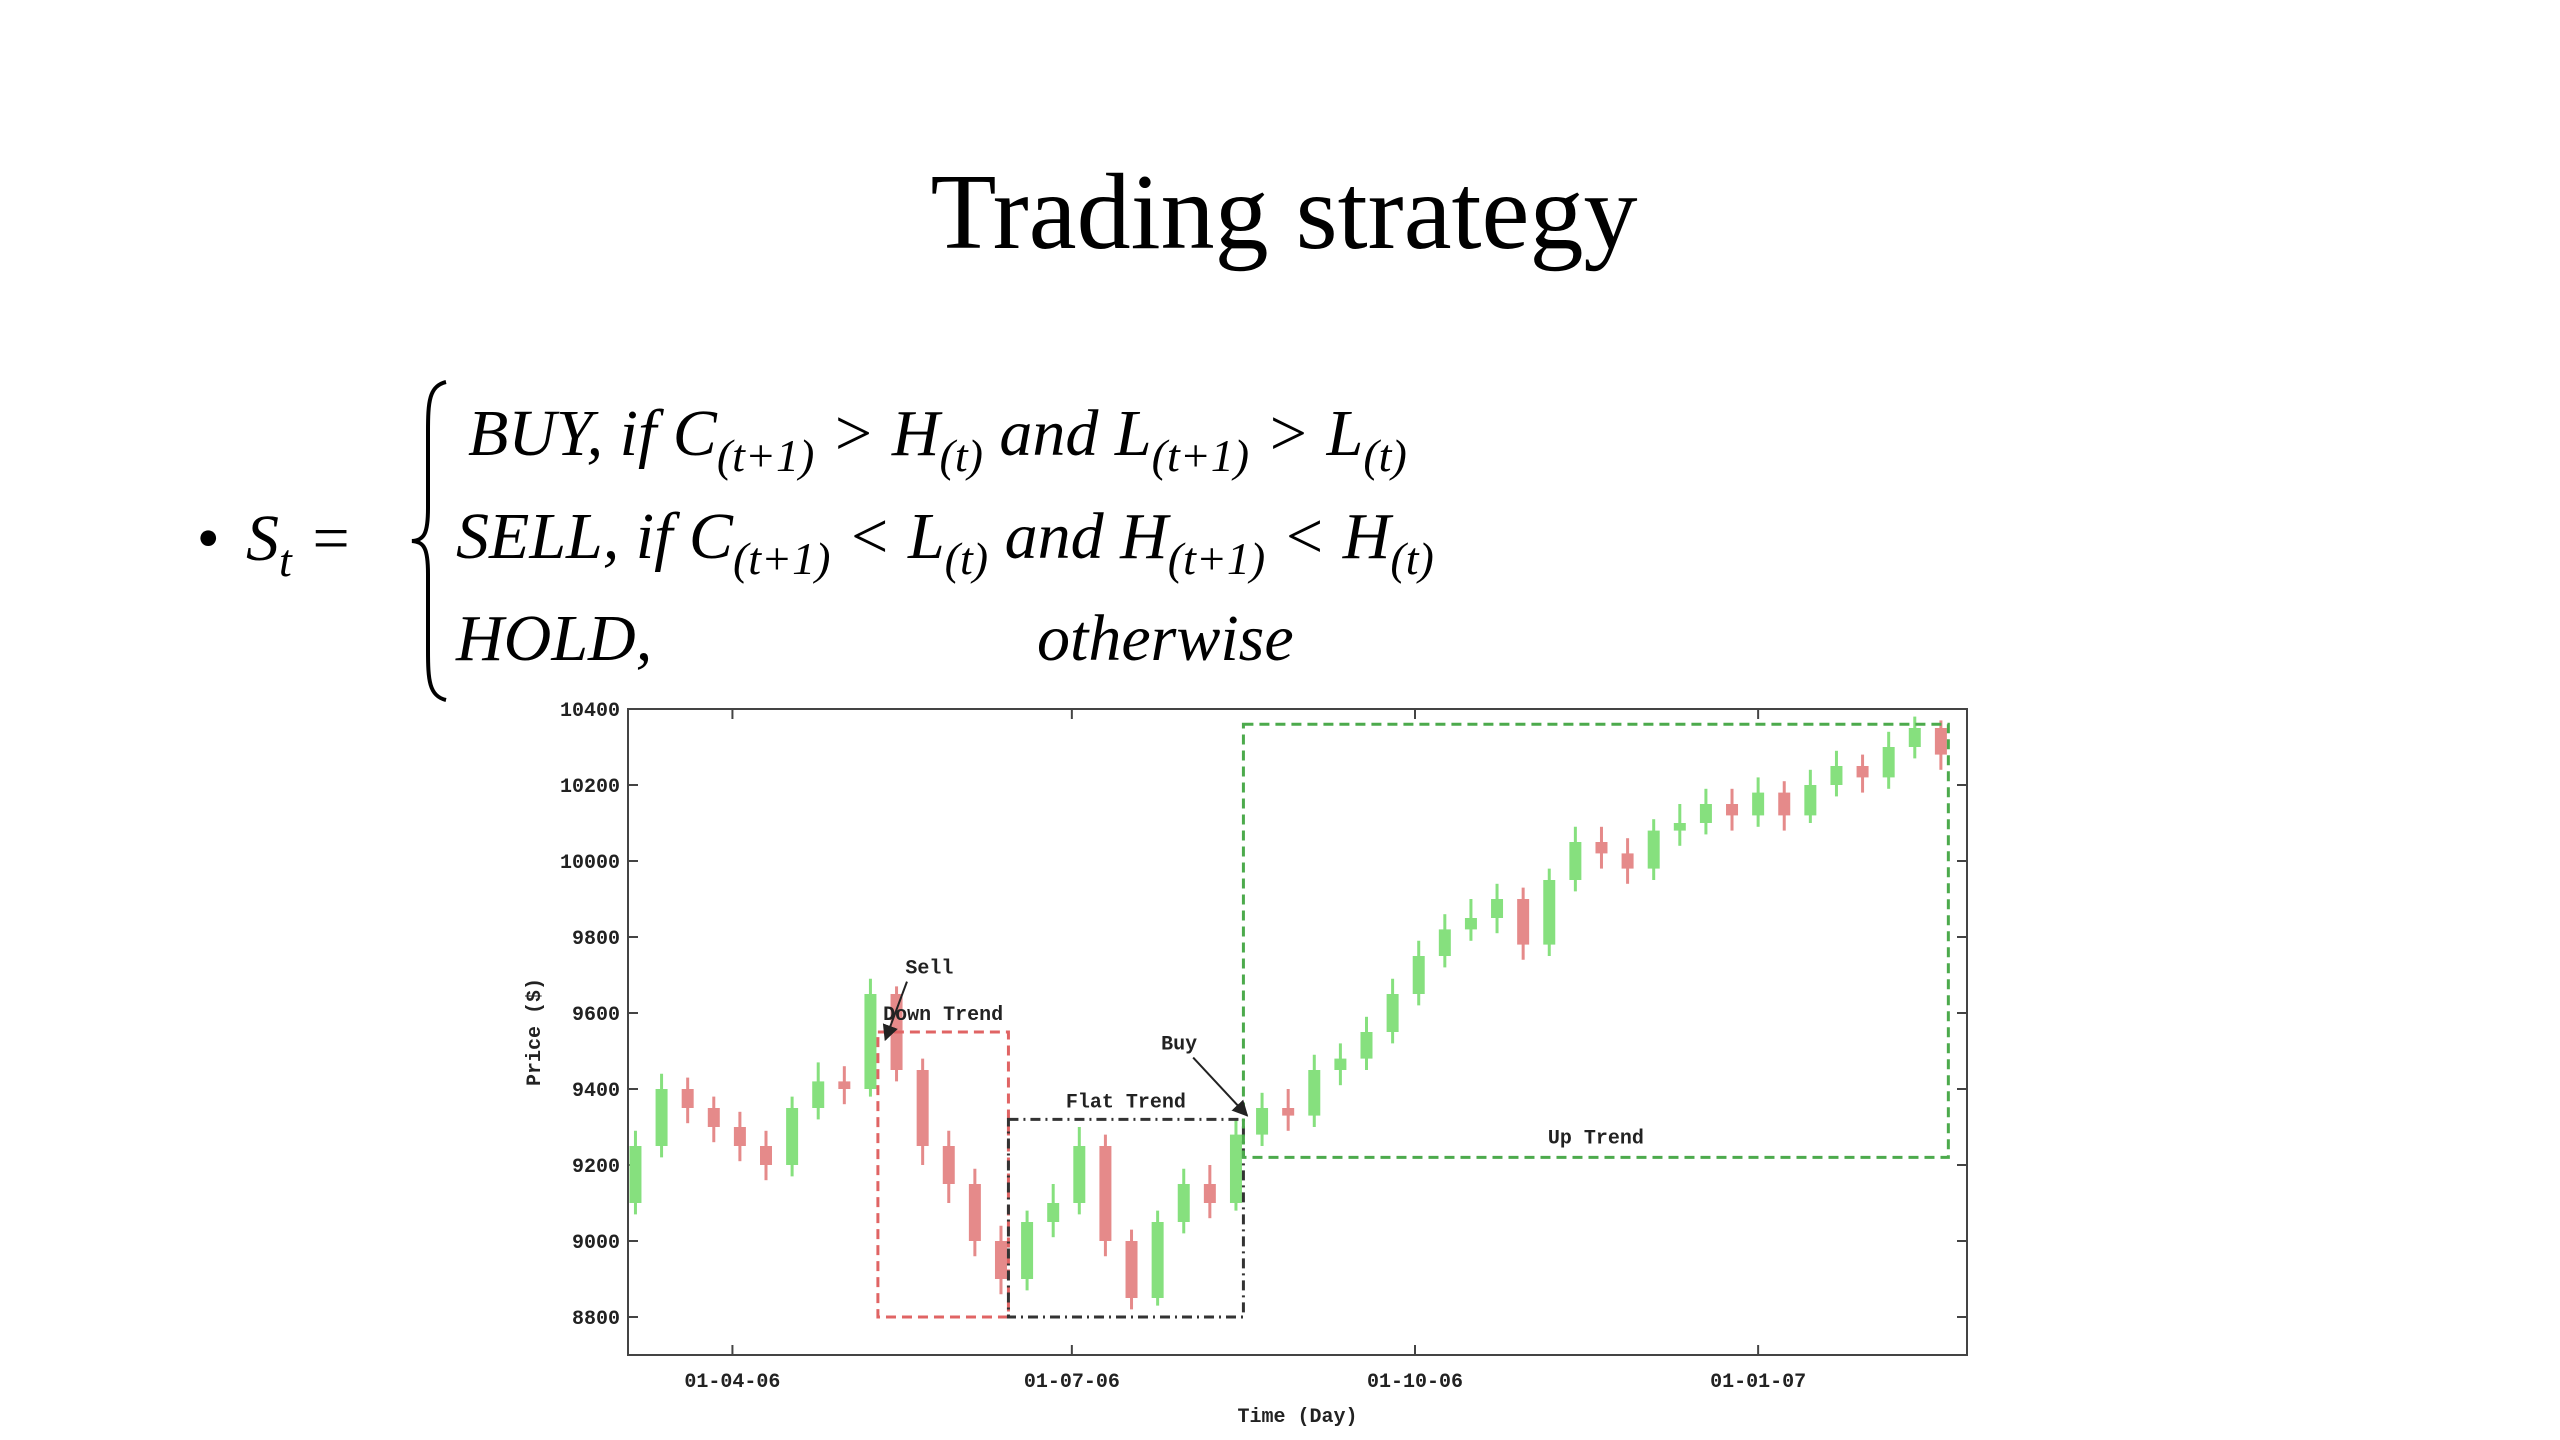 The image size is (2560, 1440). I want to click on annotation-label: Sell, so click(929, 969).